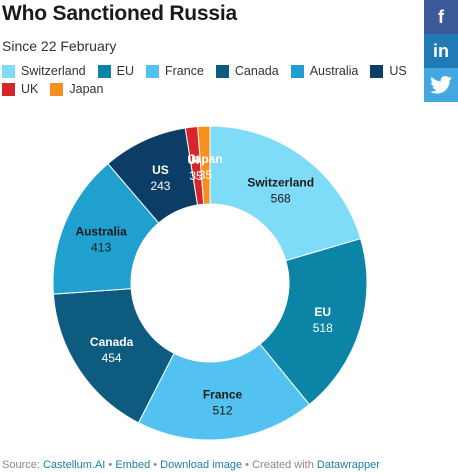 This screenshot has width=458, height=473. Describe the element at coordinates (125, 71) in the screenshot. I see `legend-label: EU` at that location.